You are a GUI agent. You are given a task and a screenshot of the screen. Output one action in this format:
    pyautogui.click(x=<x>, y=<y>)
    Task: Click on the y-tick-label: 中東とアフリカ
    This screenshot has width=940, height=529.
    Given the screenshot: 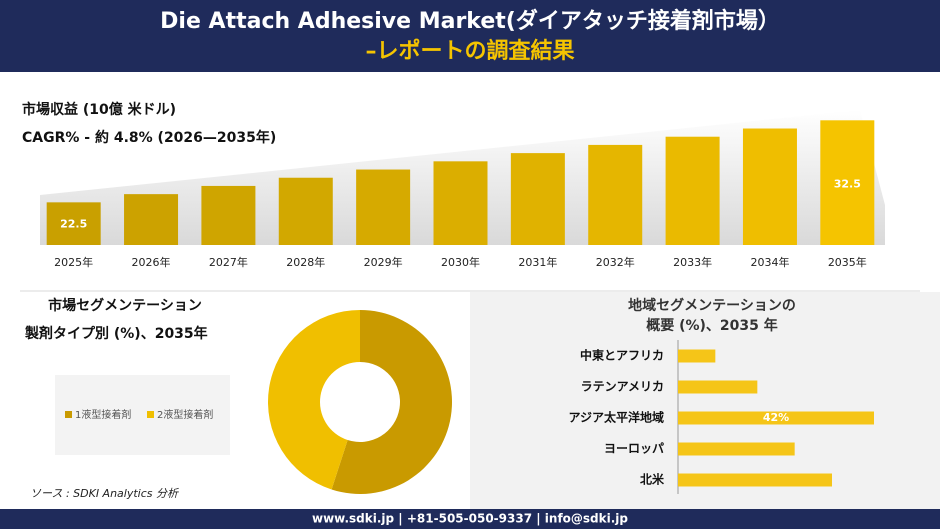 What is the action you would take?
    pyautogui.click(x=622, y=355)
    